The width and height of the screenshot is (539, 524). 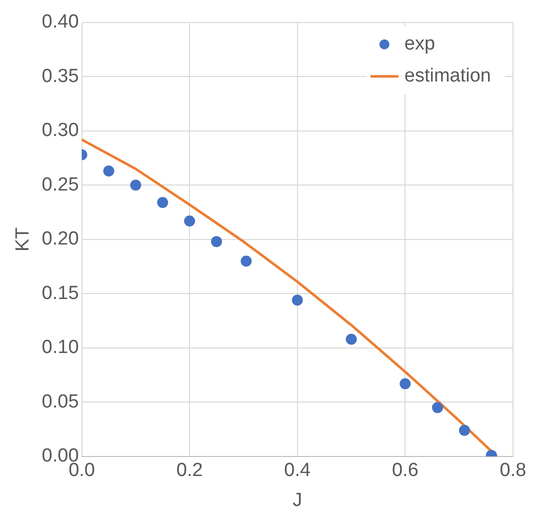 I want to click on legend-label: estimation, so click(x=448, y=76).